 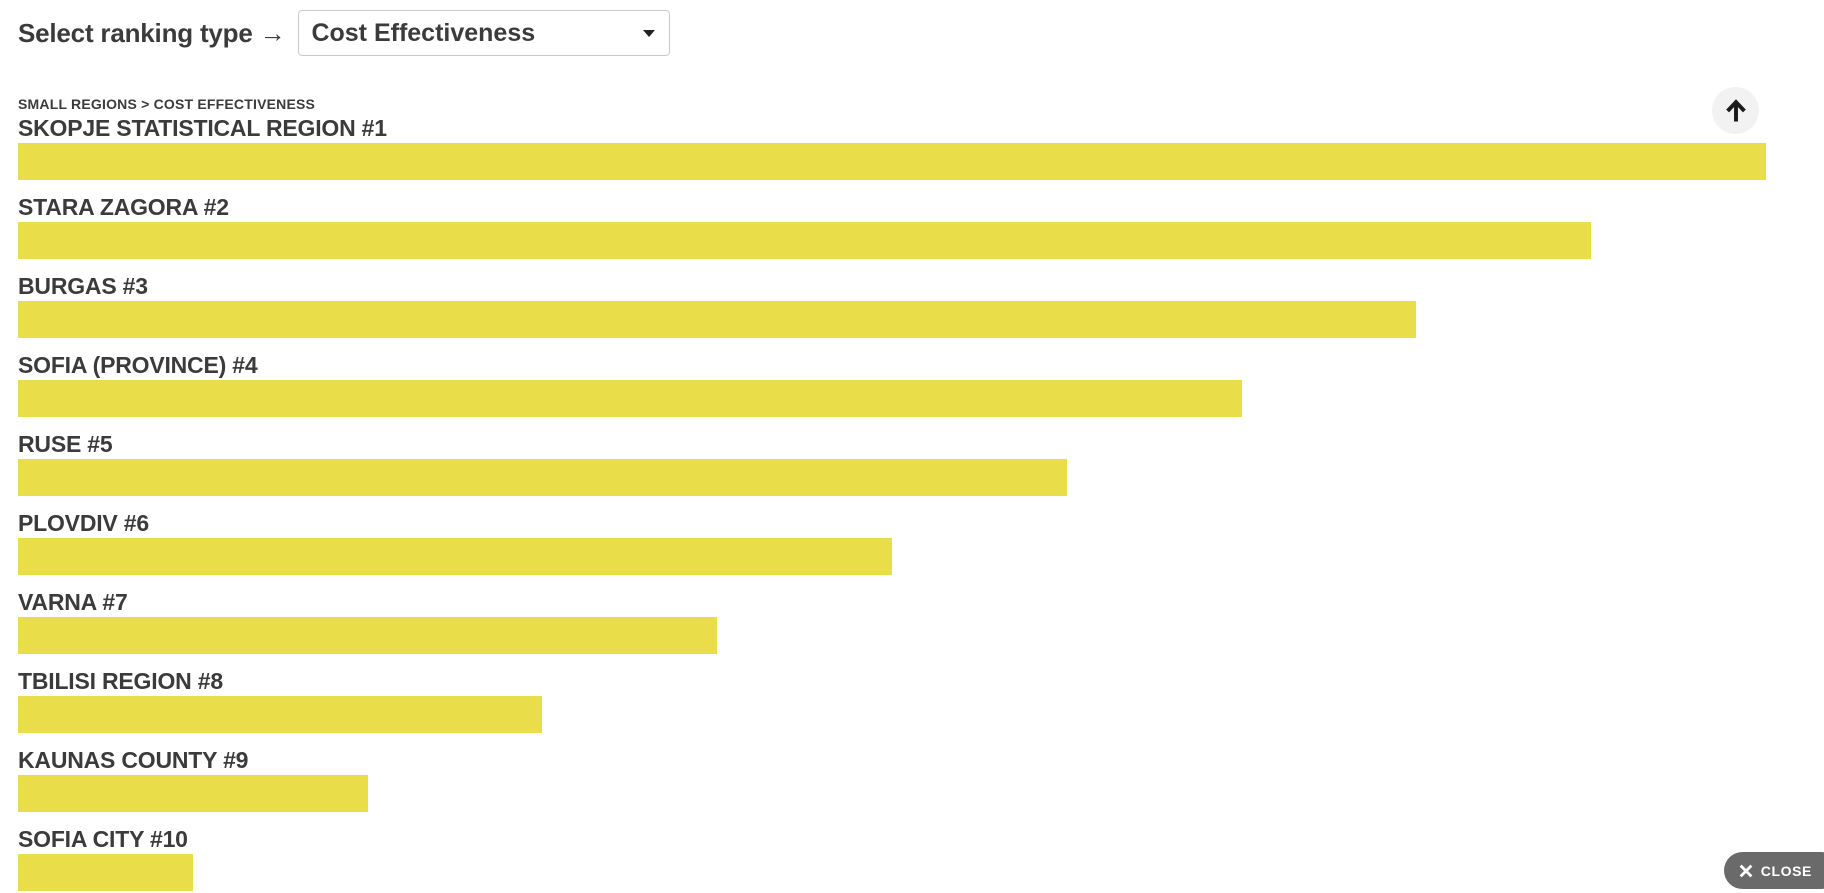 I want to click on arrow-up-icon, so click(x=1736, y=111).